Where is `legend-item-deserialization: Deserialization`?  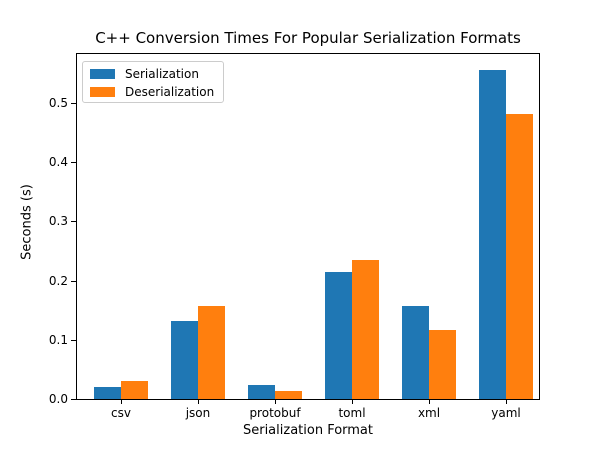 legend-item-deserialization: Deserialization is located at coordinates (153, 92).